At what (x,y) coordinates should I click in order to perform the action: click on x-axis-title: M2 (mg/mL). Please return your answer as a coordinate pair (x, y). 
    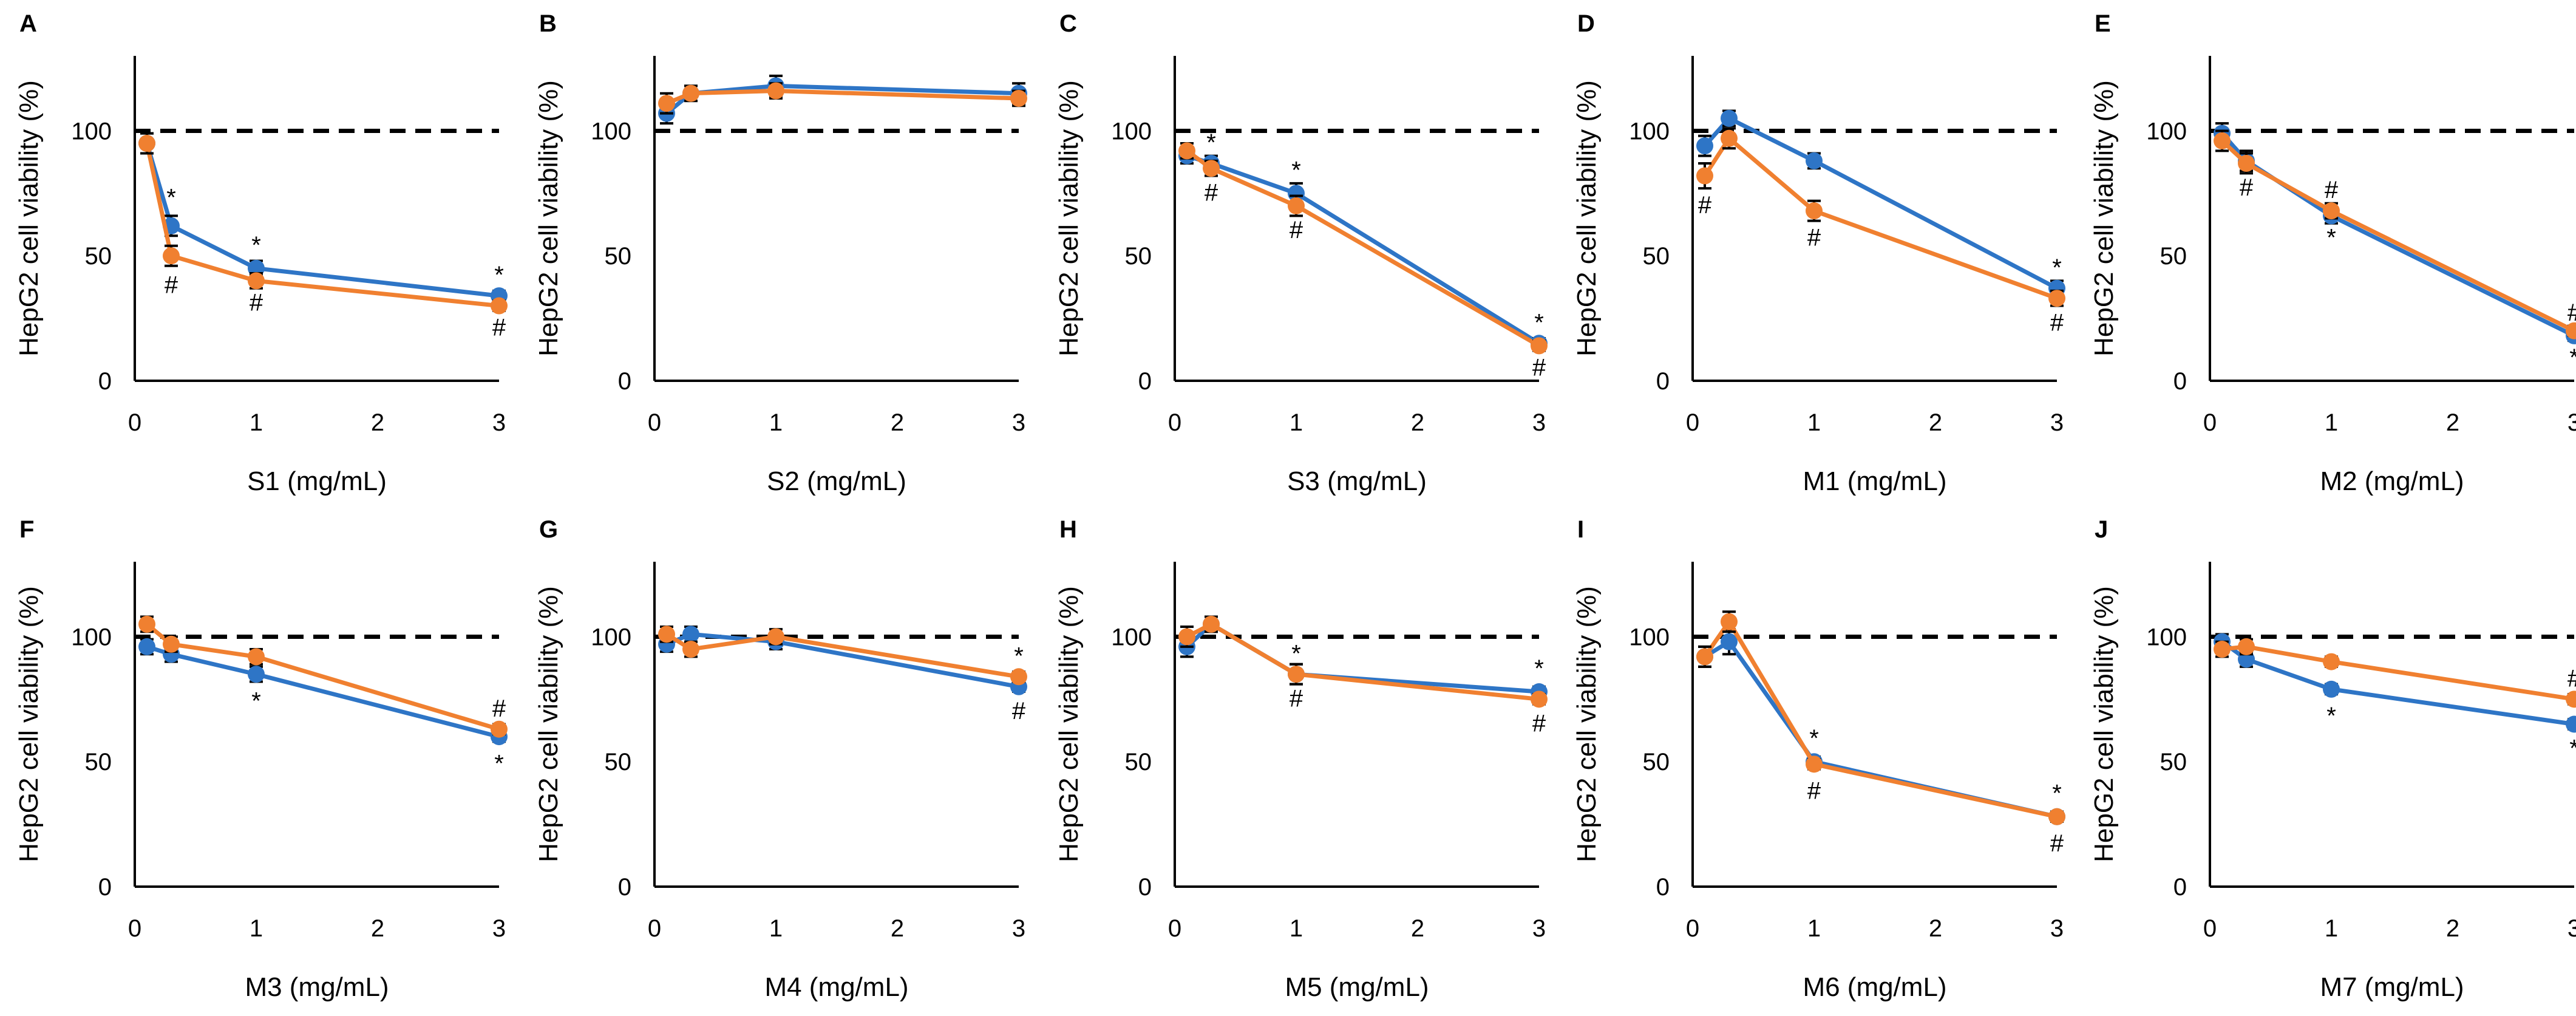
    Looking at the image, I should click on (2392, 481).